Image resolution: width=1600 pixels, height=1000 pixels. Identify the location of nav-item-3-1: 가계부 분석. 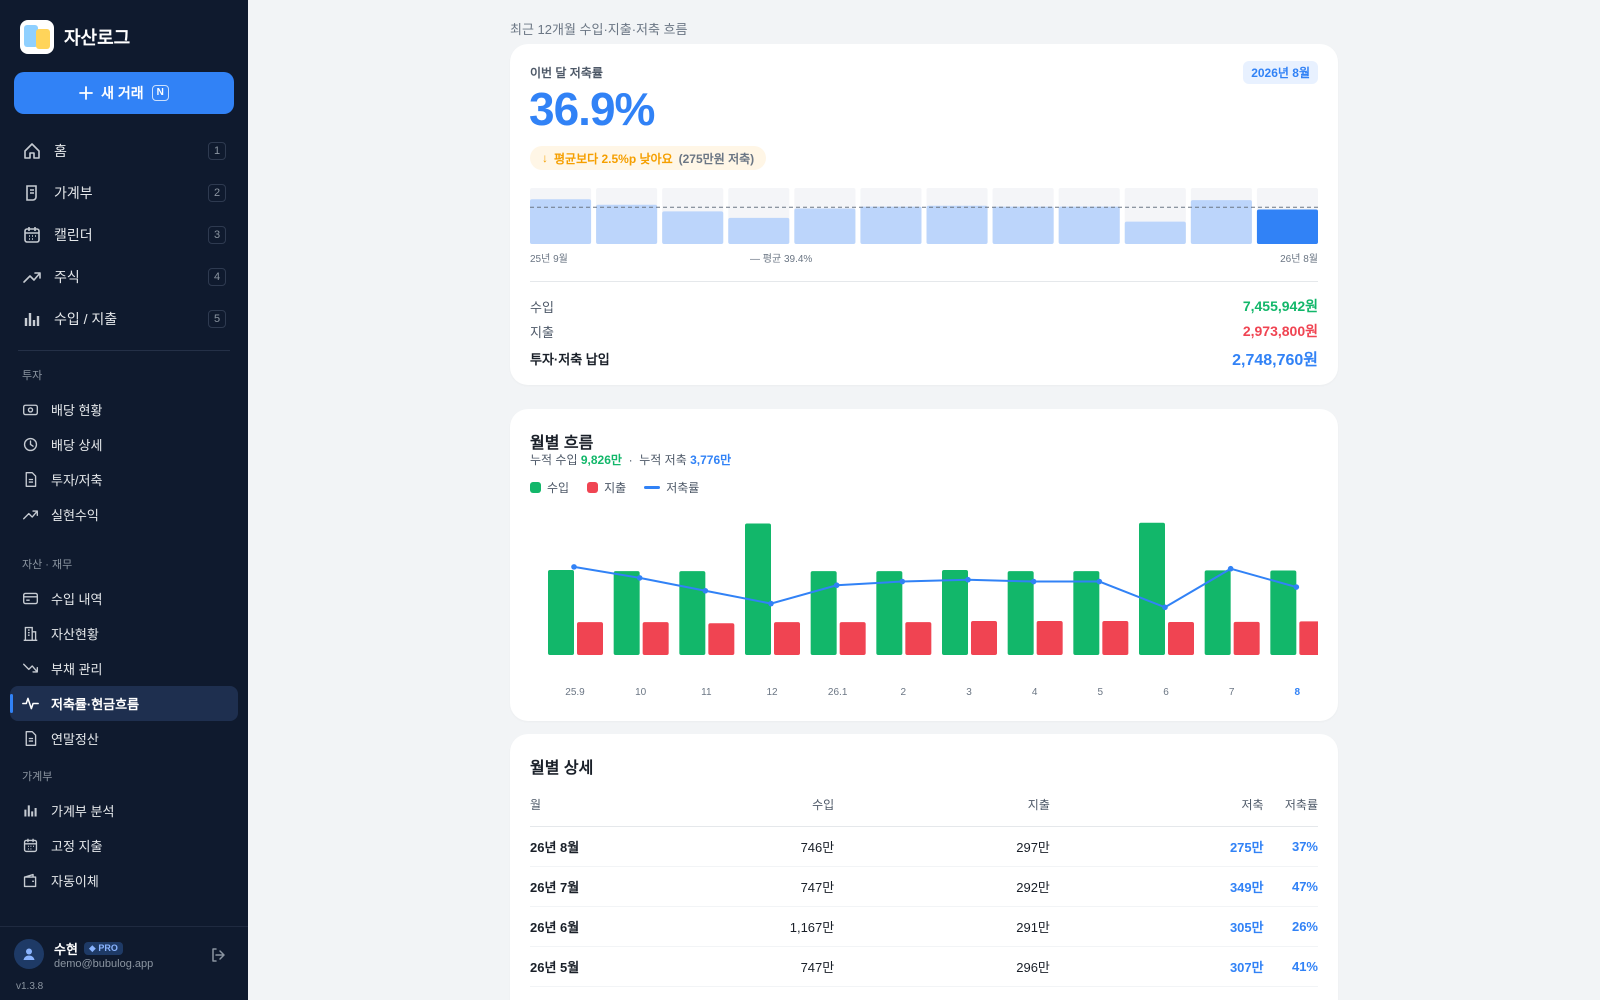
(124, 810).